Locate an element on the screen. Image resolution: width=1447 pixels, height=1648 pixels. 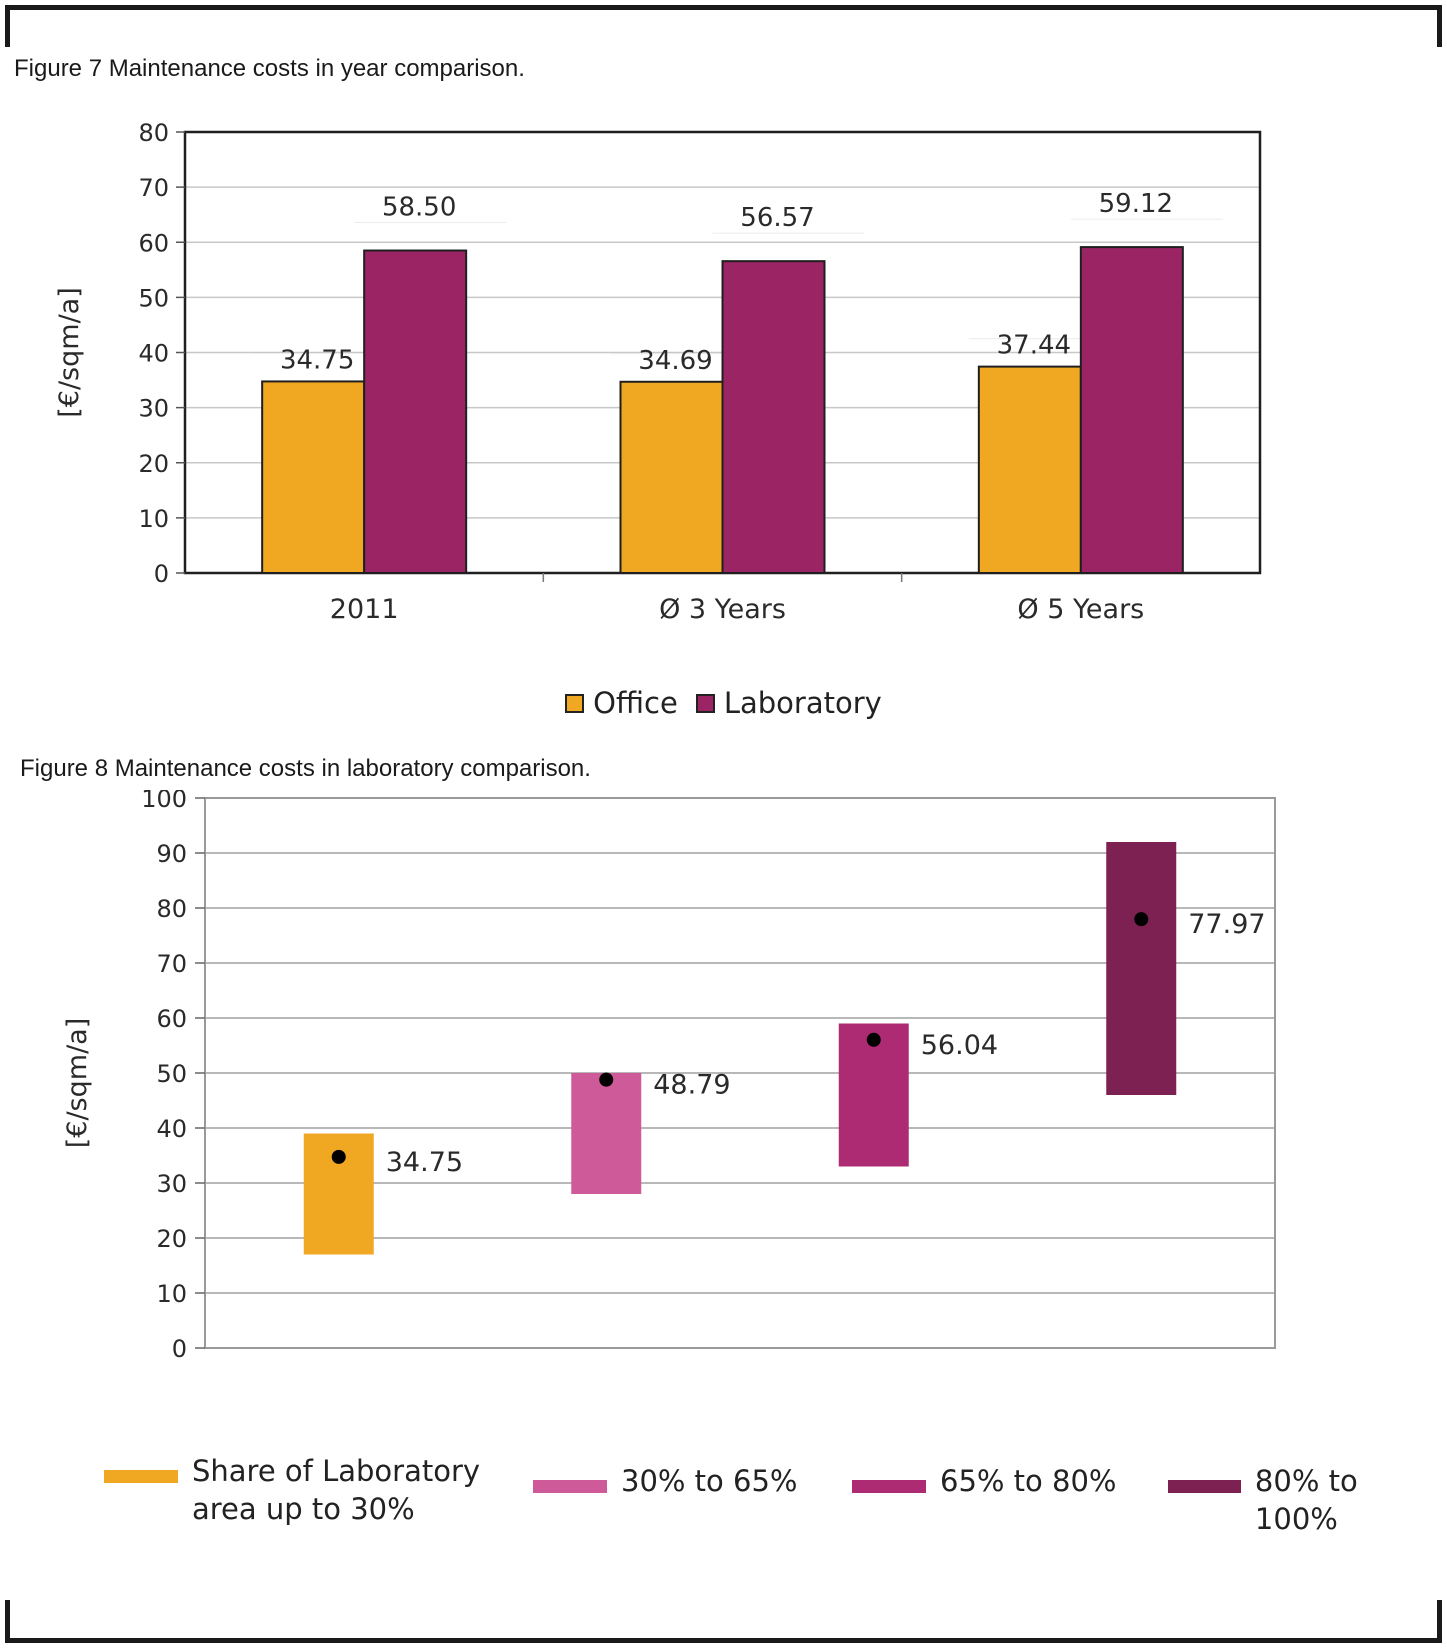
legend-item-up-to-30: Share of Laboratory area up to 30% is located at coordinates (292, 1490).